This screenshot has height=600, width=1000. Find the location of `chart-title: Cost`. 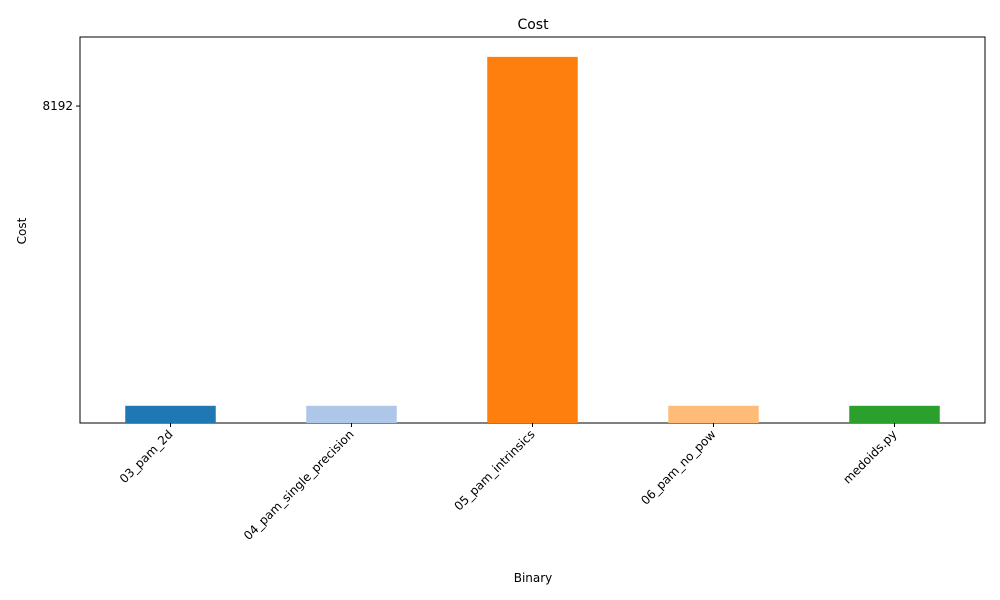

chart-title: Cost is located at coordinates (533, 25).